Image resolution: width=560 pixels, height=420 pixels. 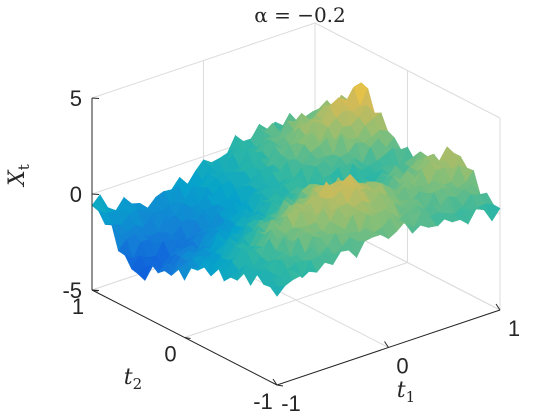 I want to click on x-axis-label: t1, so click(x=406, y=392).